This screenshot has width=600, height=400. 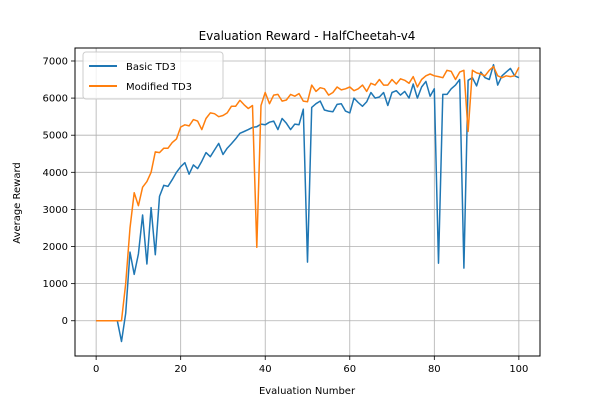 I want to click on x-tick-label: 20, so click(x=180, y=369).